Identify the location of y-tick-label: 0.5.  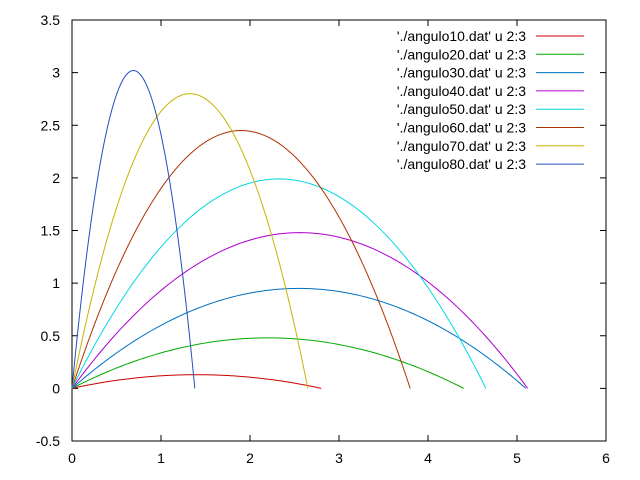
(51, 336).